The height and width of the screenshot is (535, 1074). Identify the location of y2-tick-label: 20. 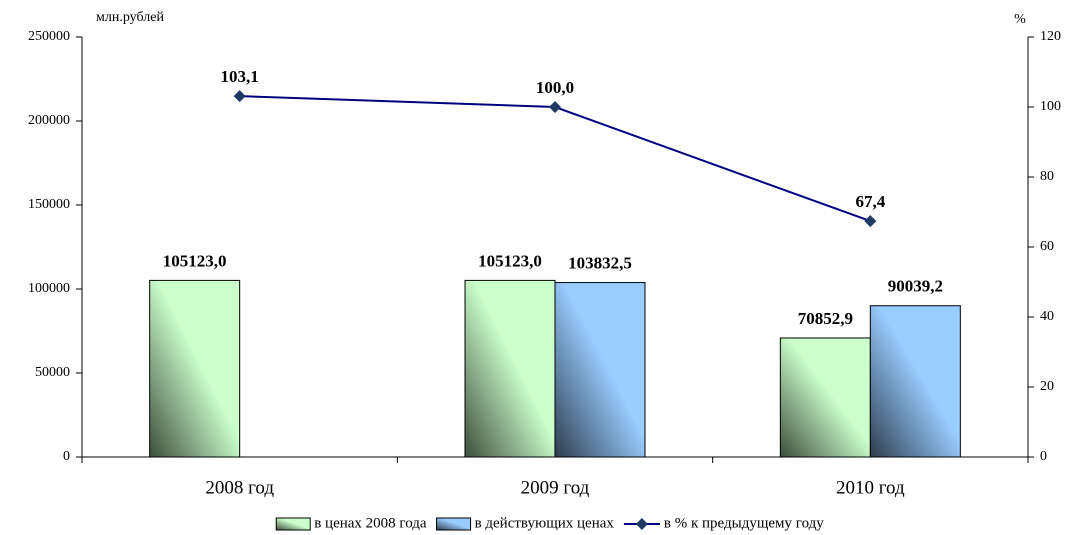
(1047, 386).